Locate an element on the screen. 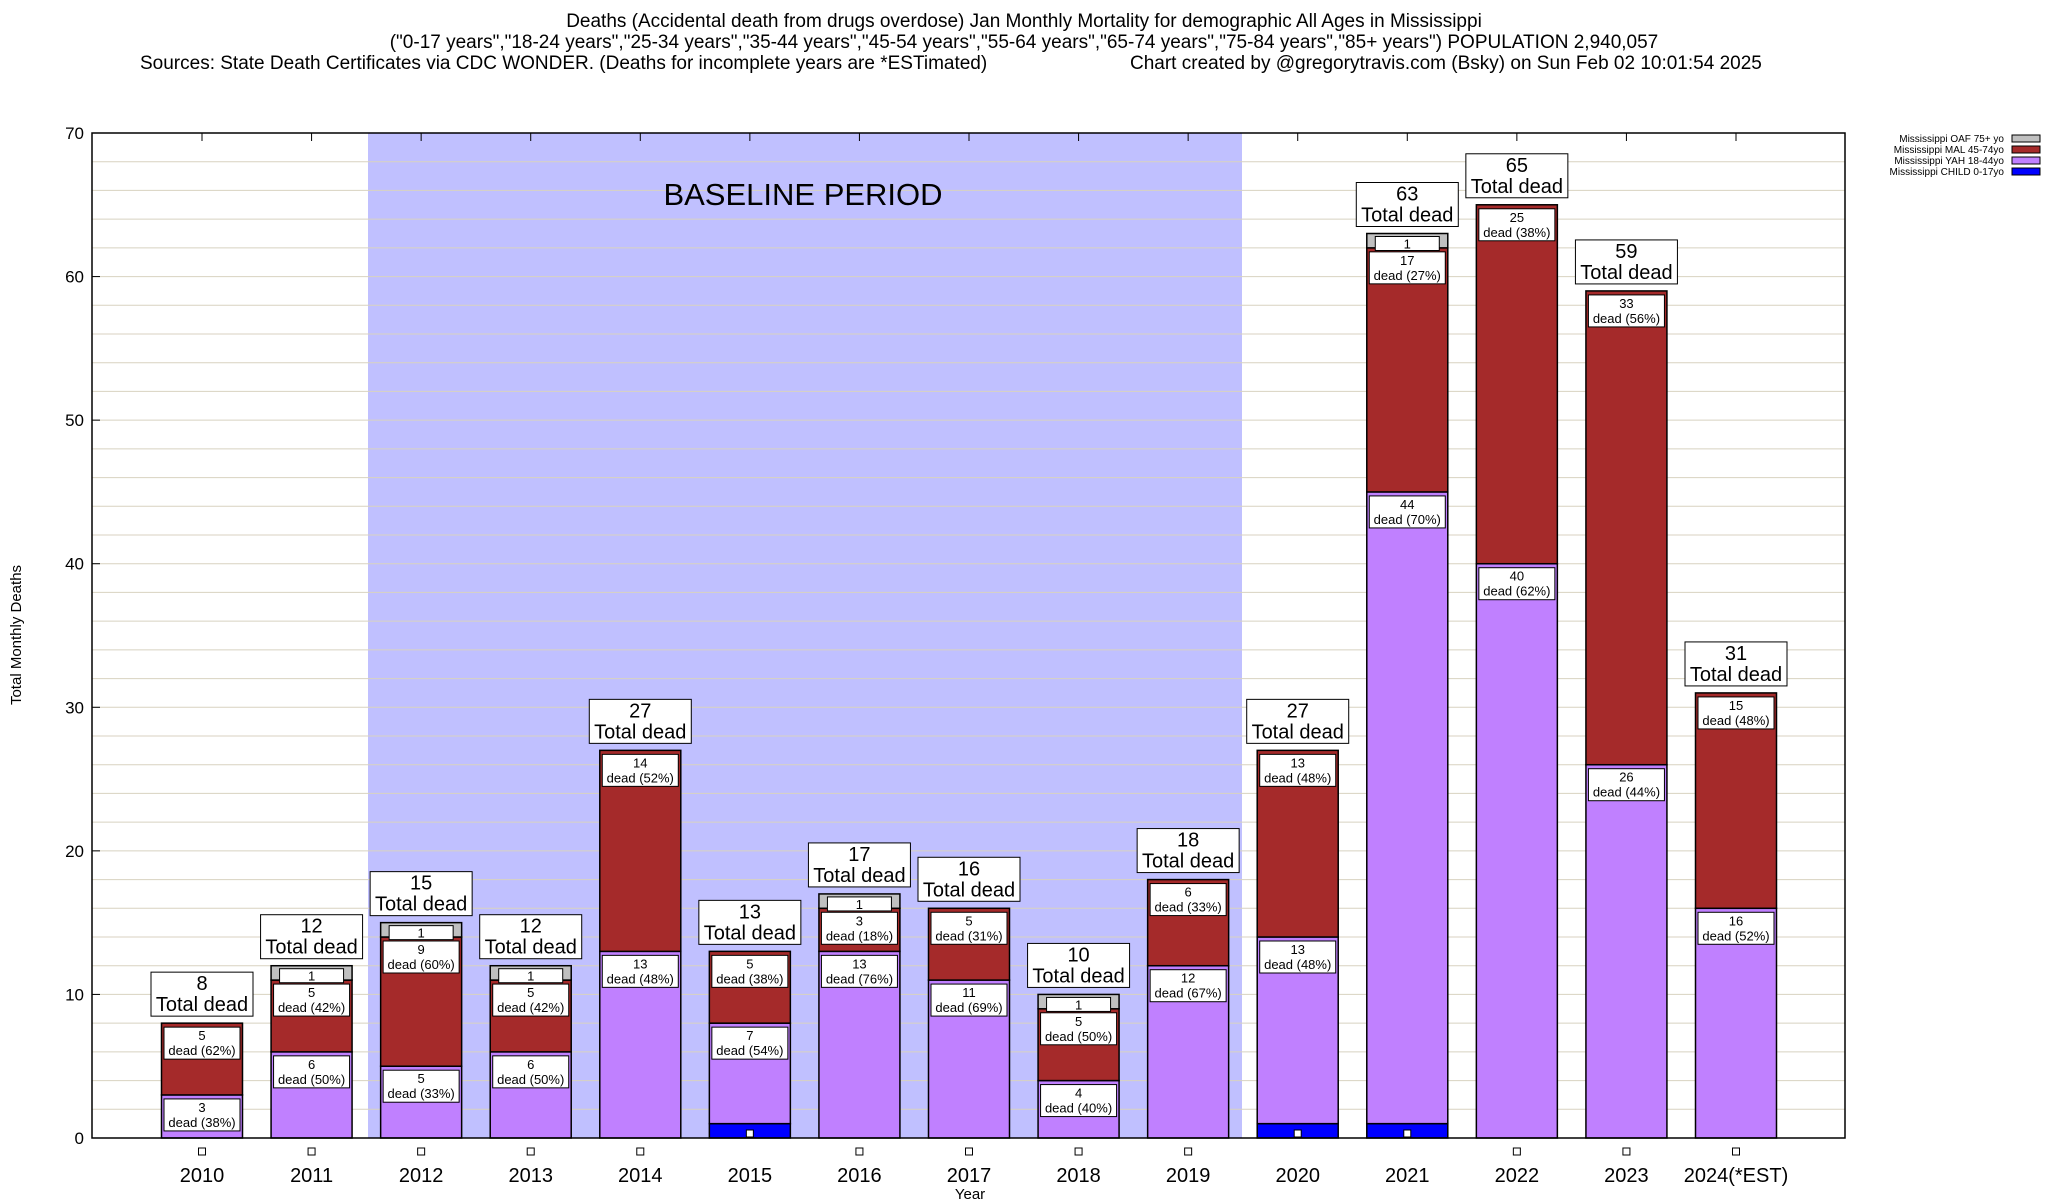  baseline-period-label: BASELINE PERIOD is located at coordinates (802, 194).